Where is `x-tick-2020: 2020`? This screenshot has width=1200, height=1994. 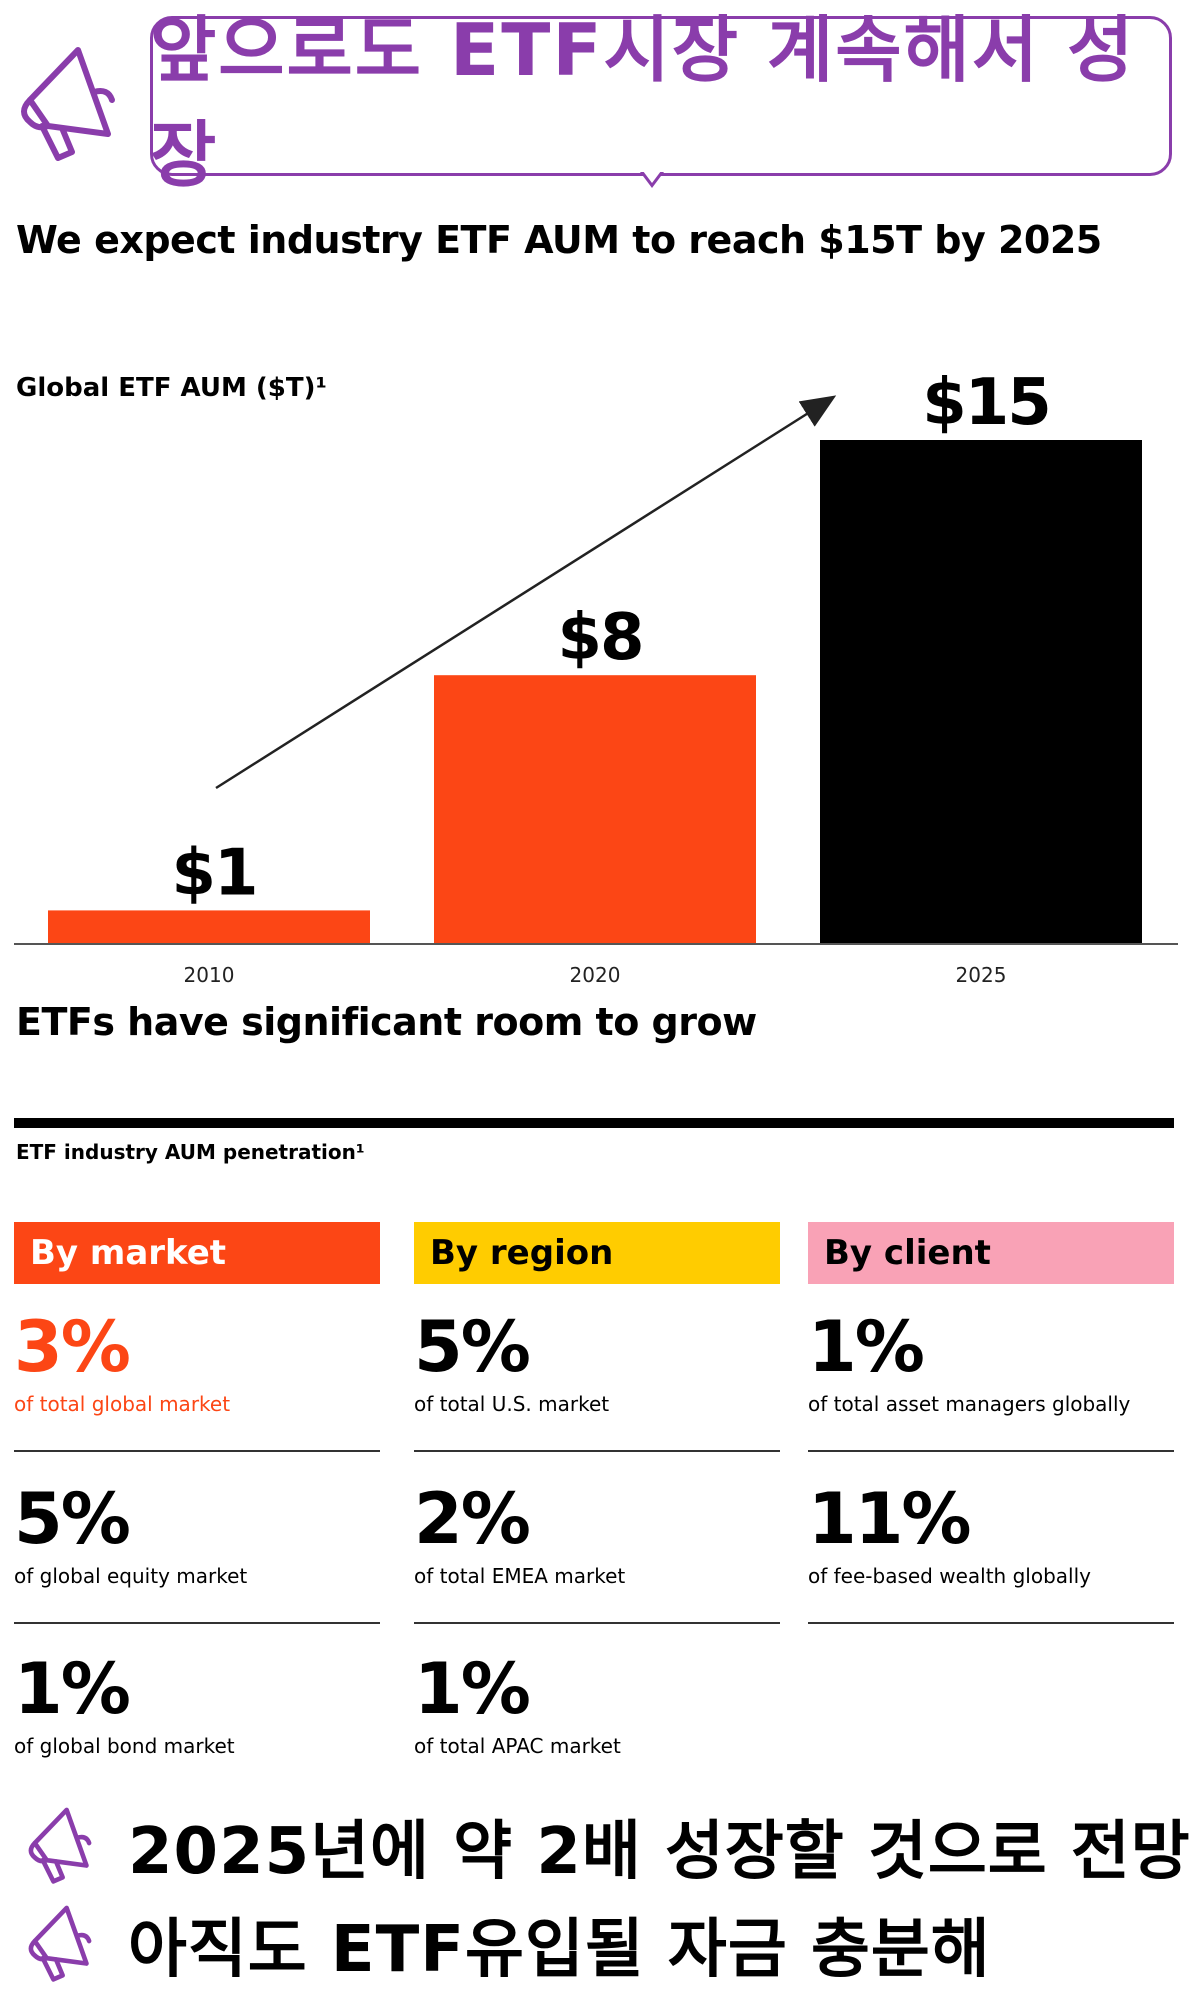
x-tick-2020: 2020 is located at coordinates (595, 975).